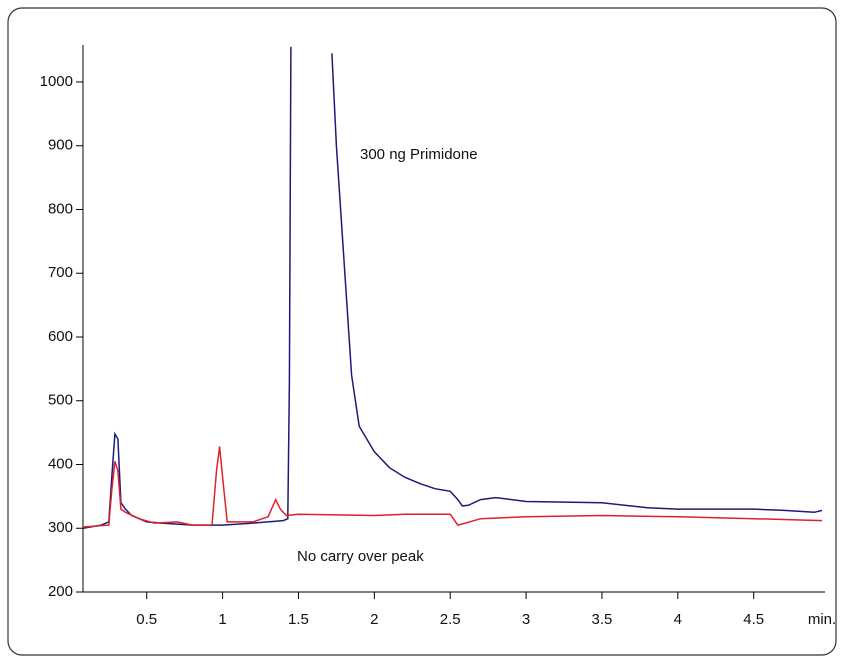 The image size is (844, 668). Describe the element at coordinates (822, 619) in the screenshot. I see `x-axis-label: min.` at that location.